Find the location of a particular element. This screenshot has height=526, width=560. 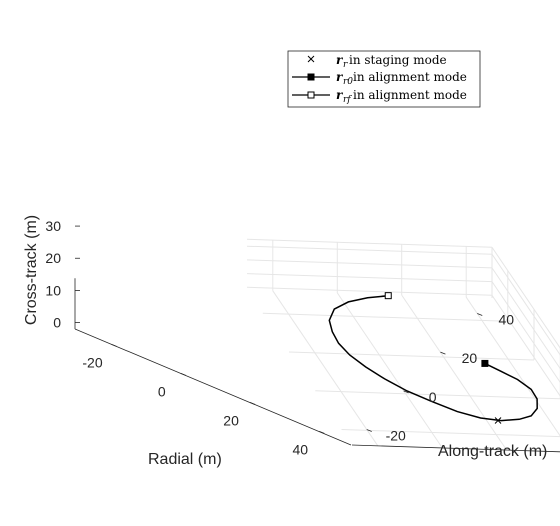

trajectory-series is located at coordinates (433, 358).